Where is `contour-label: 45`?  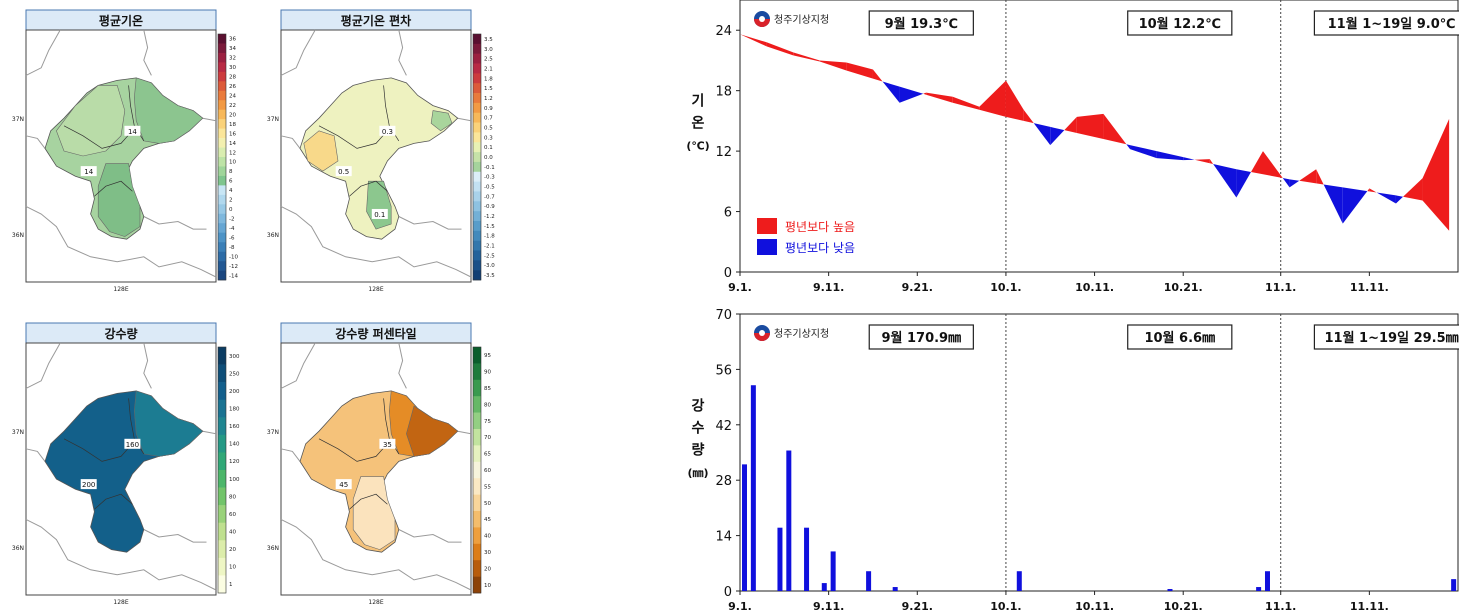 contour-label: 45 is located at coordinates (343, 485).